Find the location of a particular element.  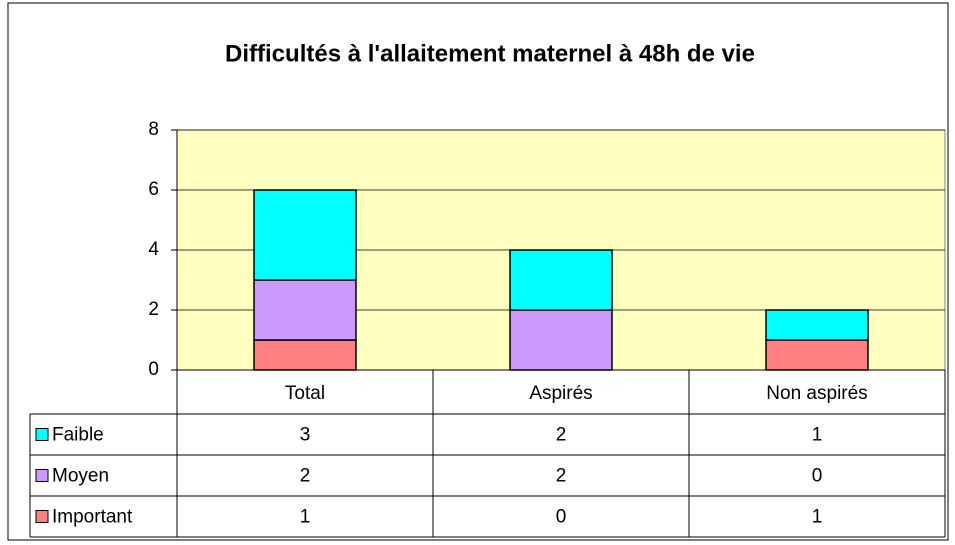

x-tick-label: Total is located at coordinates (305, 393).